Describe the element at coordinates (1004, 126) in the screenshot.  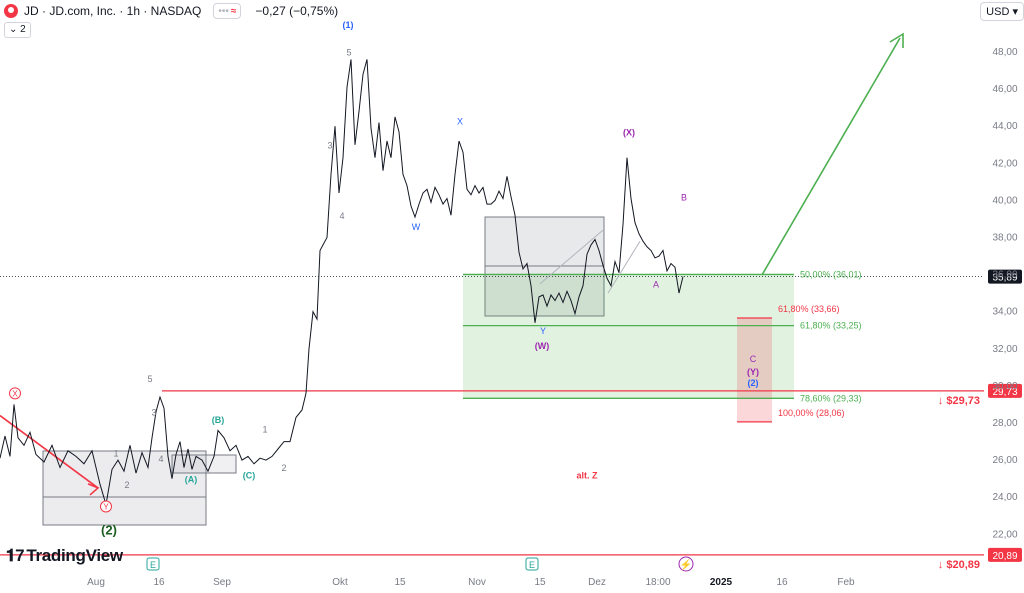
I see `y-tick-label: 44,00` at that location.